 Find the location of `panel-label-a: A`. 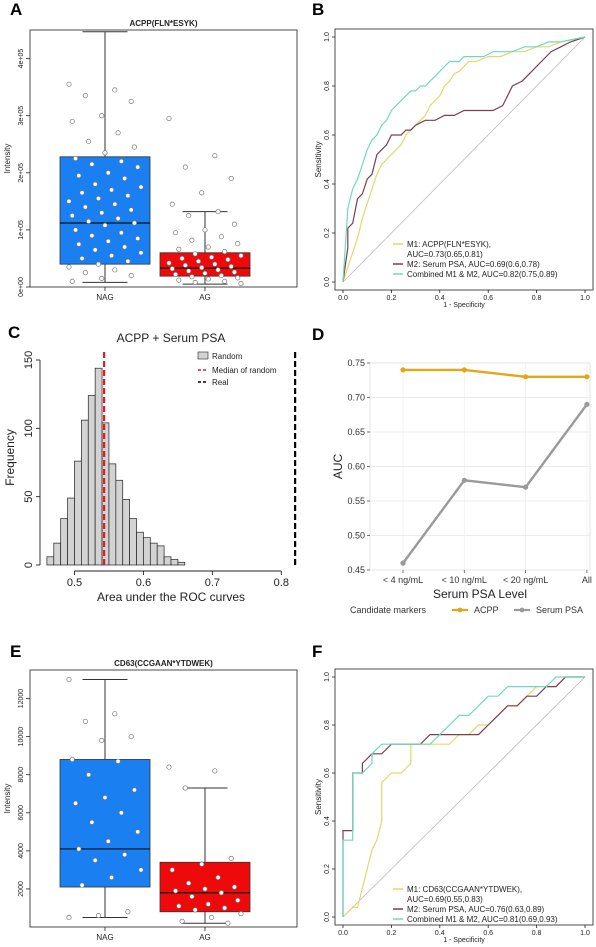

panel-label-a: A is located at coordinates (16, 9).